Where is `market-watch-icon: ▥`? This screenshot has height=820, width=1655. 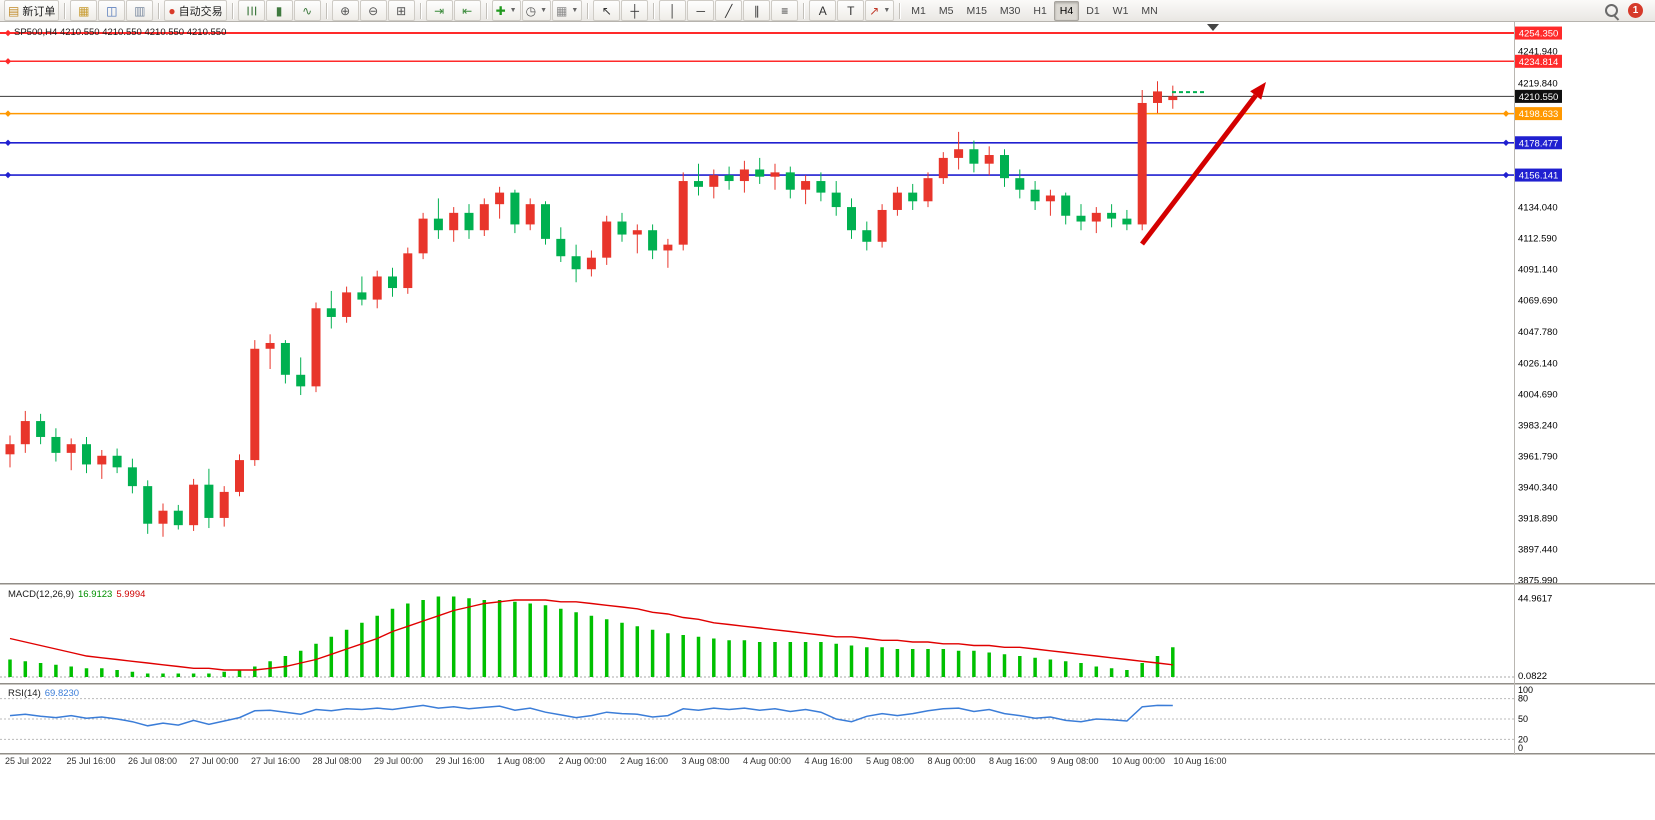 market-watch-icon: ▥ is located at coordinates (140, 10).